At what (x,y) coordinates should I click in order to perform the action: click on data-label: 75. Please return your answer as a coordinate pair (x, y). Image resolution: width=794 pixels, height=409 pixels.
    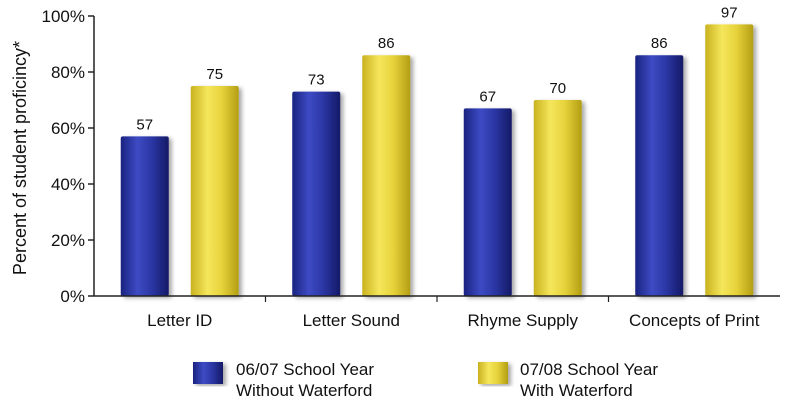
    Looking at the image, I should click on (214, 74).